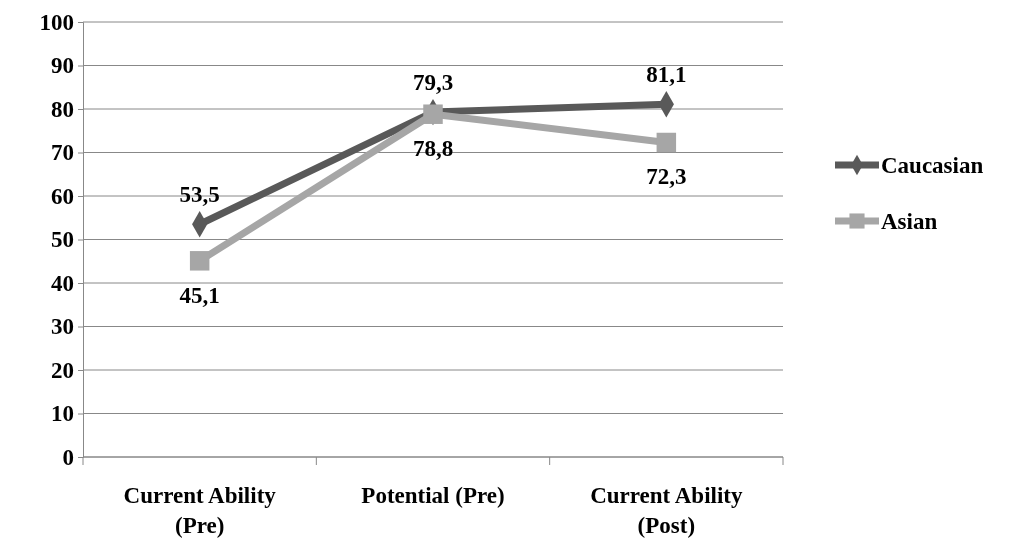 The image size is (1027, 550). What do you see at coordinates (62, 240) in the screenshot?
I see `y-tick-label: 50` at bounding box center [62, 240].